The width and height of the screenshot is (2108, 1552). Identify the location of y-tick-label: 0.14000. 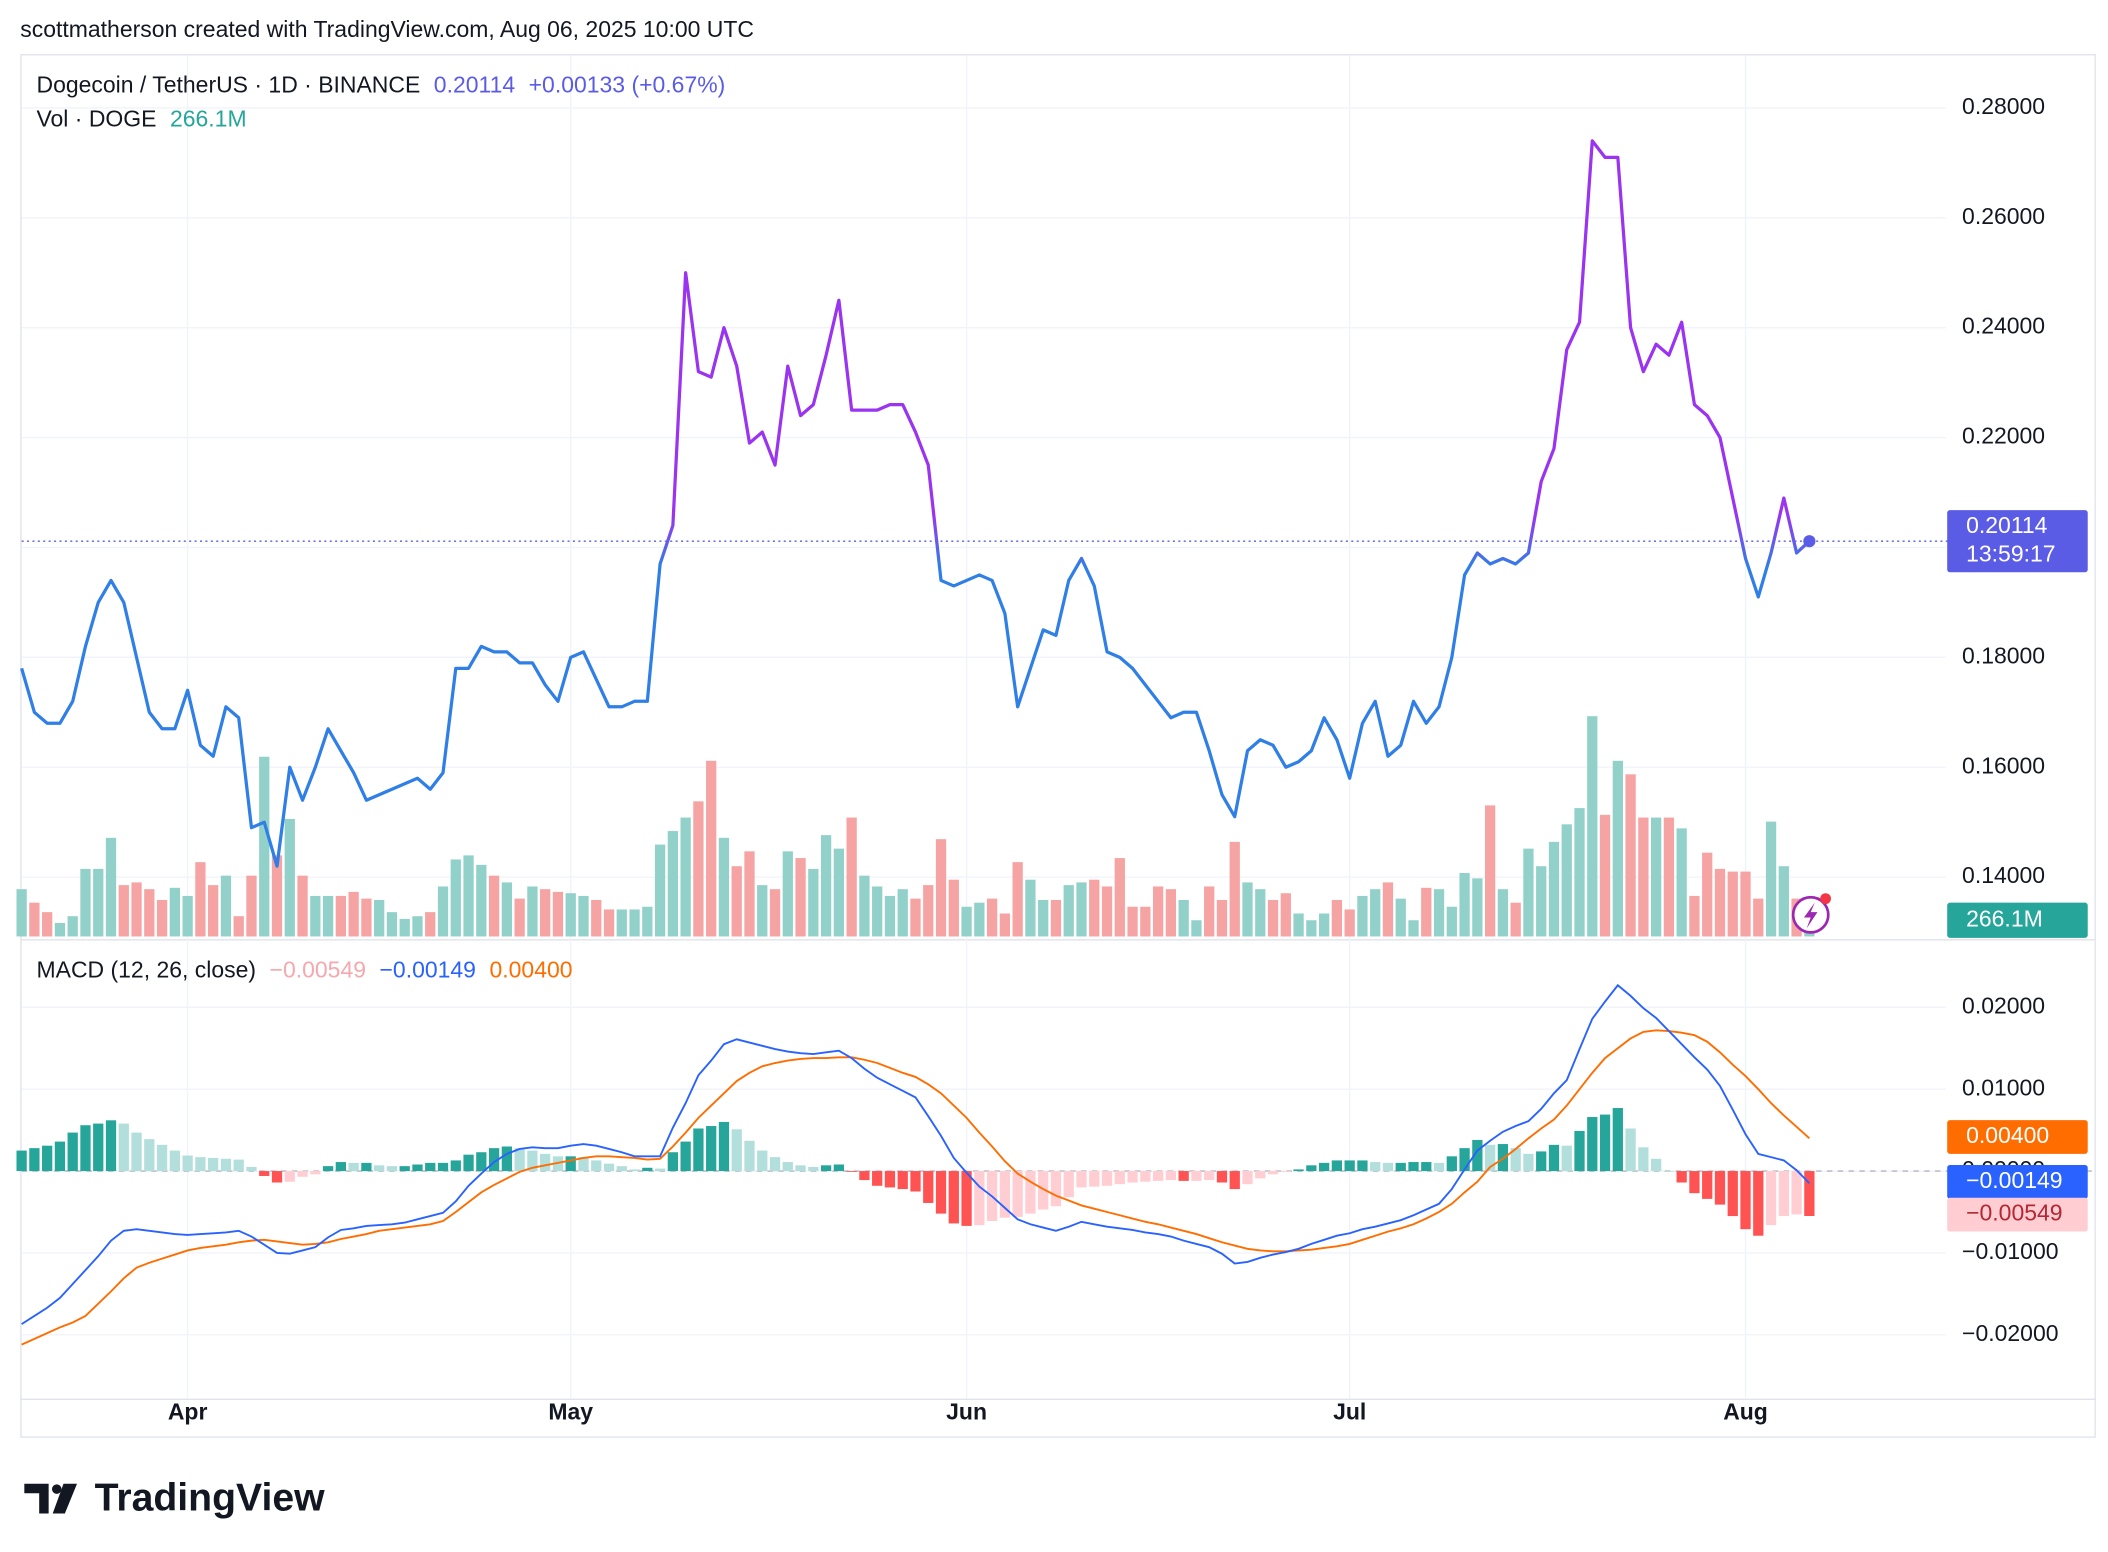
(2003, 875).